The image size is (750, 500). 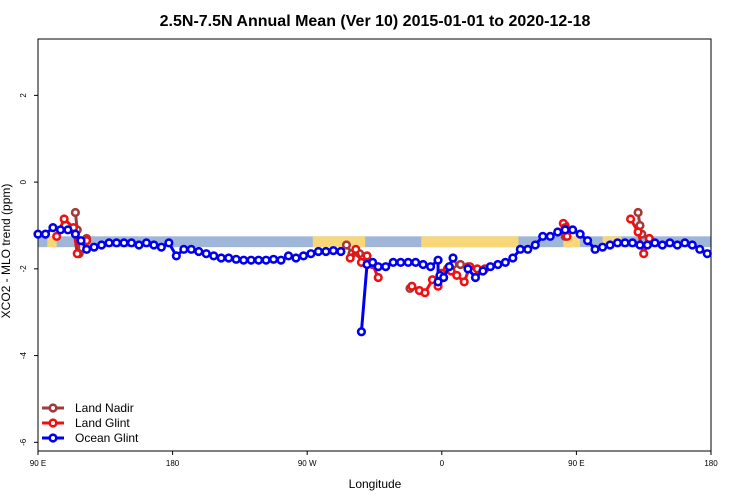 I want to click on legend-label: Land Nadir, so click(x=104, y=408).